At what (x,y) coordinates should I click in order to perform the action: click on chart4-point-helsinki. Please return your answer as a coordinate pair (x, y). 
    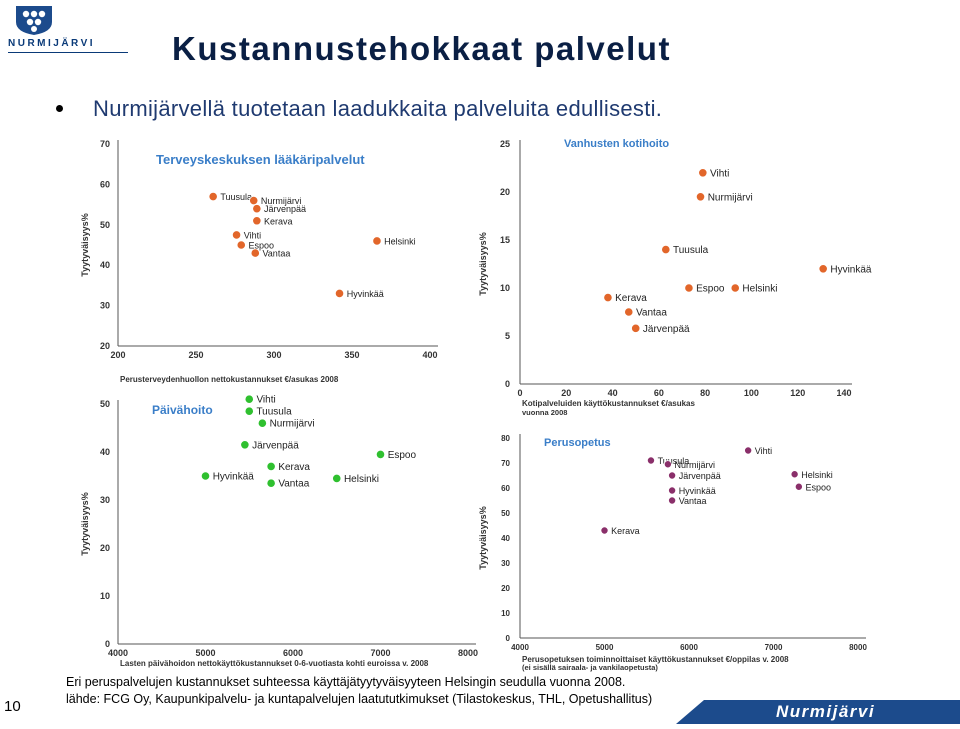
    Looking at the image, I should click on (794, 474).